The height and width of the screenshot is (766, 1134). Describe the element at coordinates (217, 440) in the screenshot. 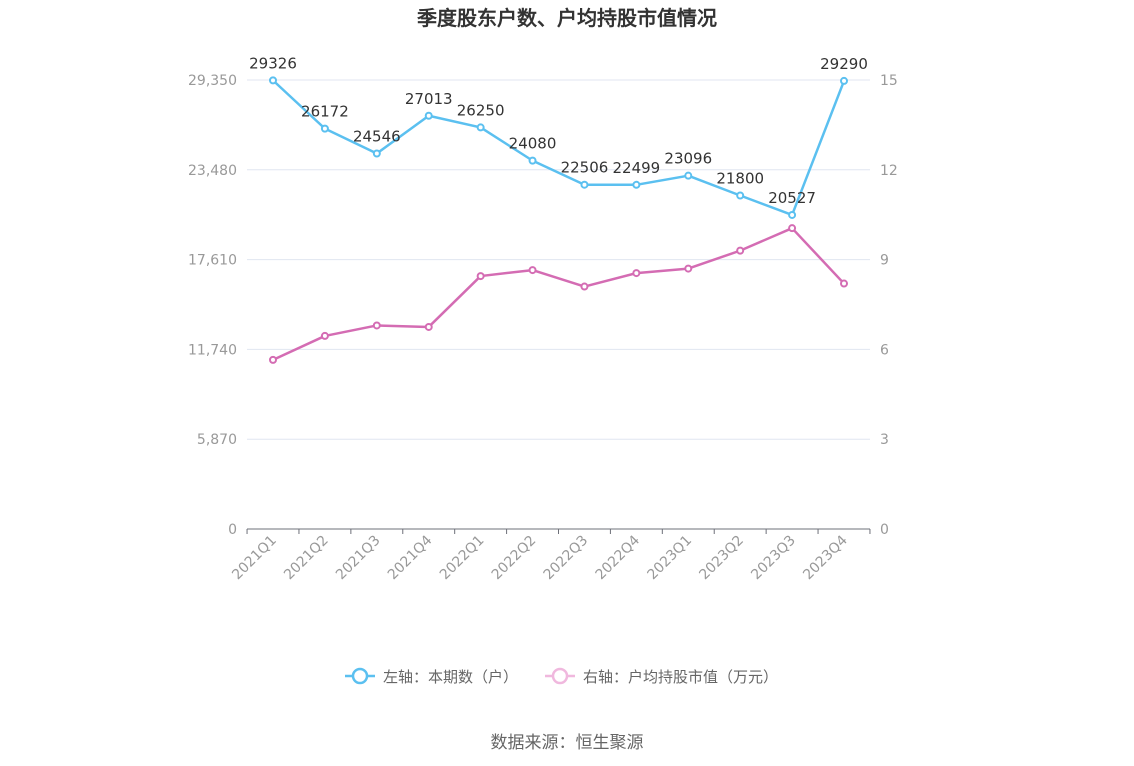

I see `y-left-tick-label: 5,870` at that location.